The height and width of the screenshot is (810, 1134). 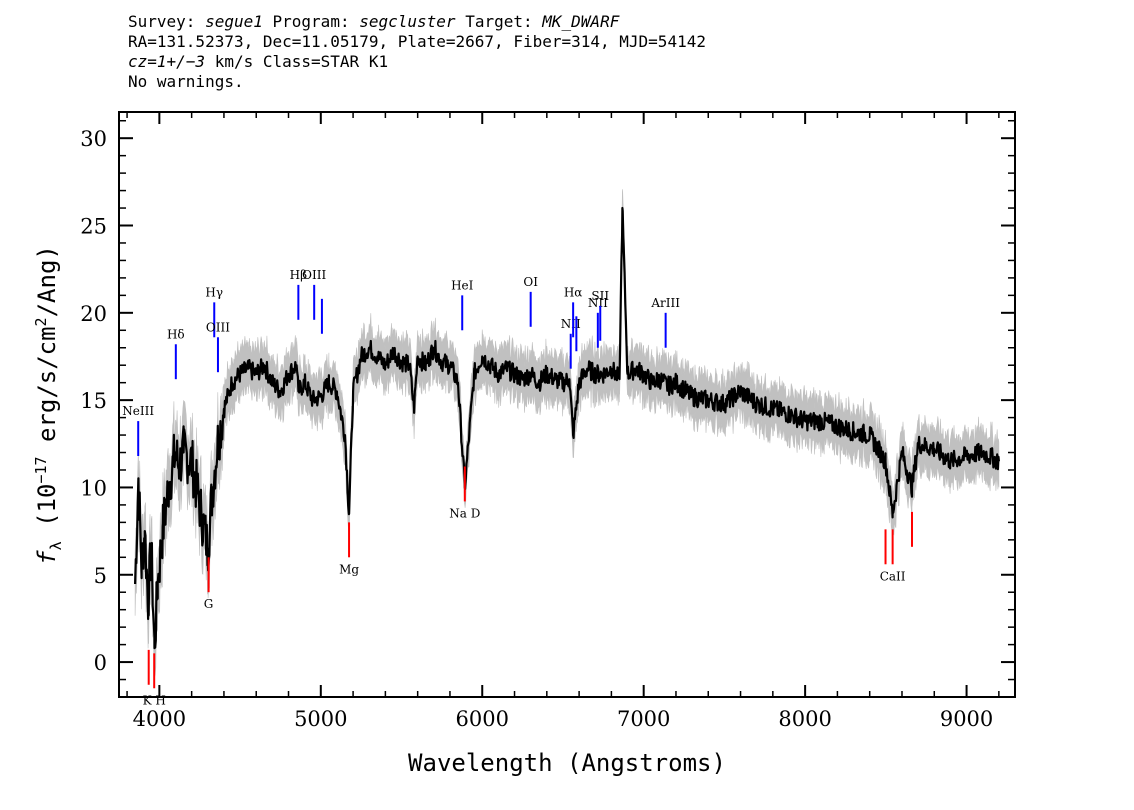 What do you see at coordinates (100, 663) in the screenshot?
I see `y-tick-label: 0` at bounding box center [100, 663].